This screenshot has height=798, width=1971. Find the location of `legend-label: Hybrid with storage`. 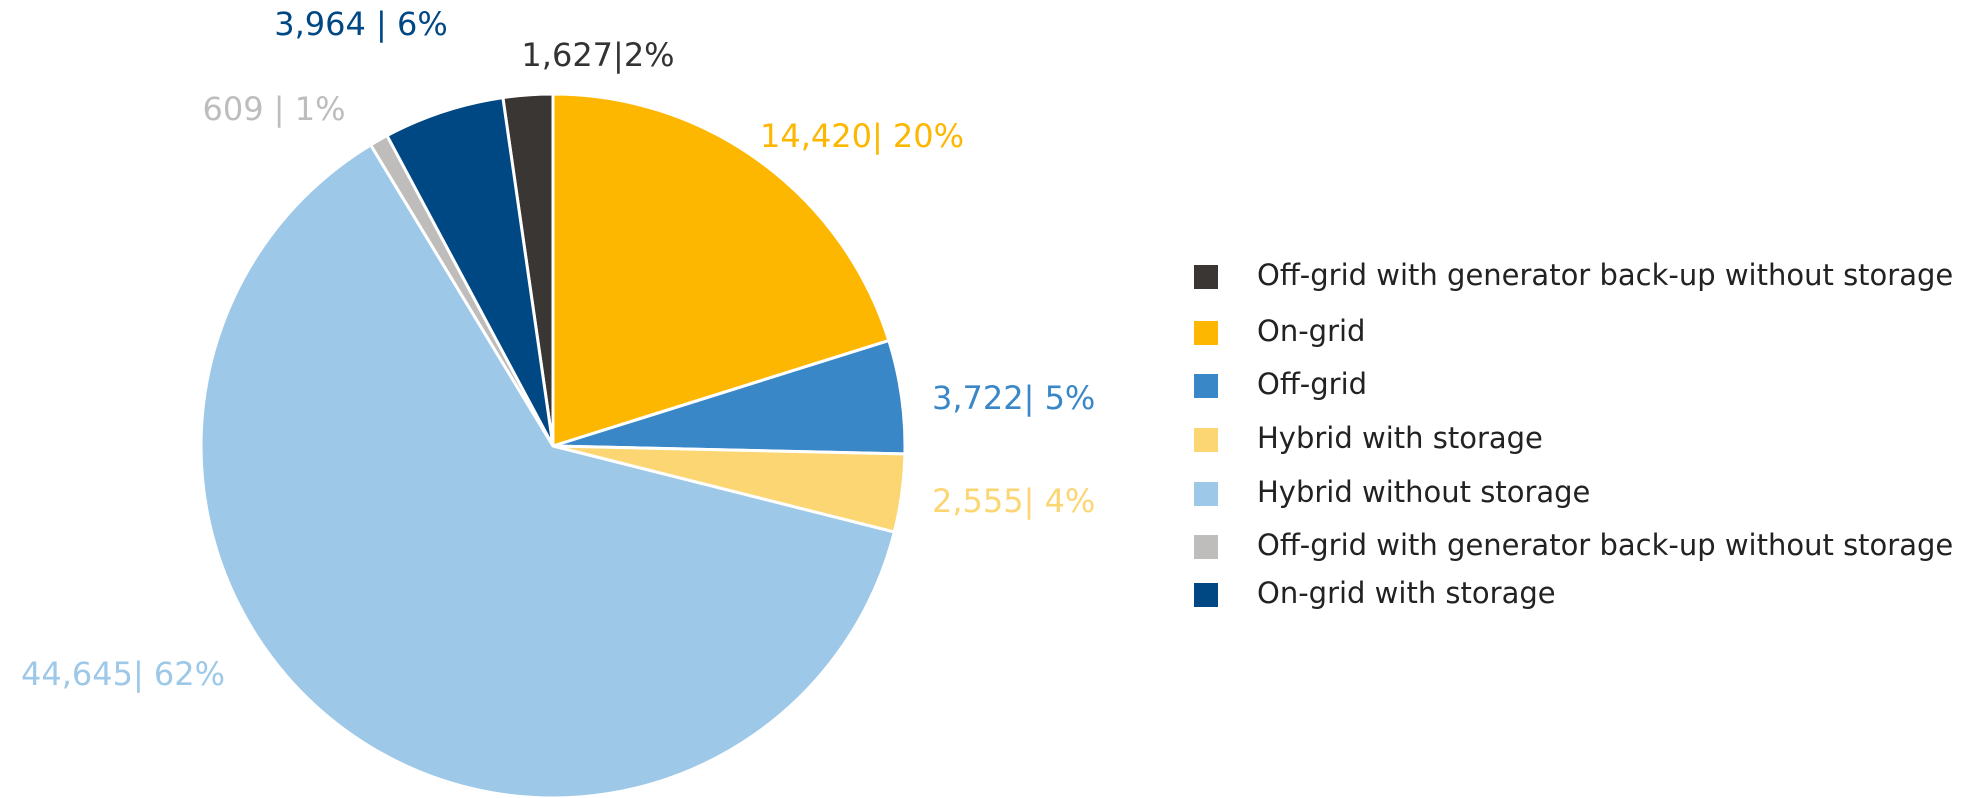

legend-label: Hybrid with storage is located at coordinates (1400, 438).